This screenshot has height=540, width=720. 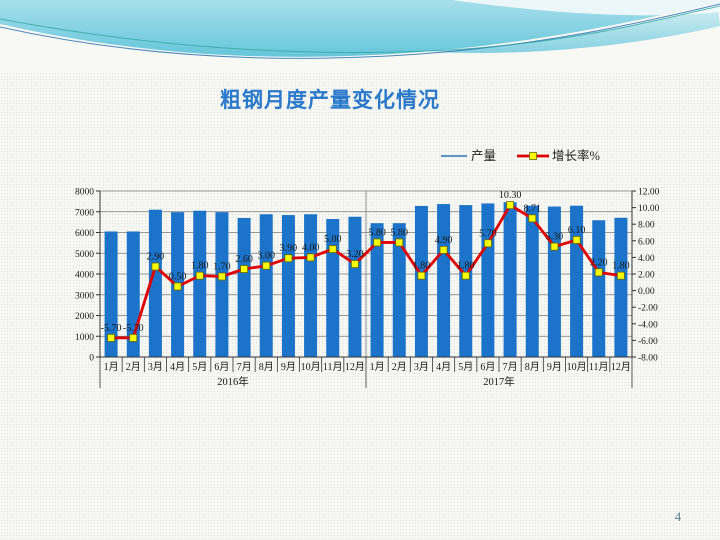 What do you see at coordinates (84, 296) in the screenshot?
I see `left-axis-tick-label: 3000` at bounding box center [84, 296].